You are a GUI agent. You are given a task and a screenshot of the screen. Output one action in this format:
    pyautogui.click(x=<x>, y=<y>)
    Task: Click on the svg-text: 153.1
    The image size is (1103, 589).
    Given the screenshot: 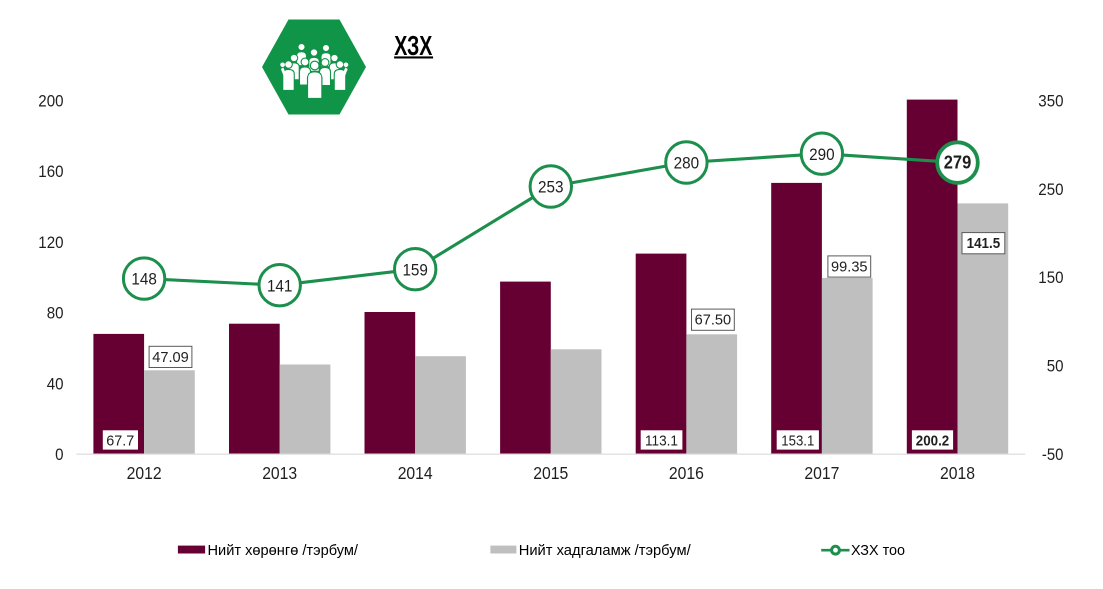 What is the action you would take?
    pyautogui.click(x=797, y=440)
    